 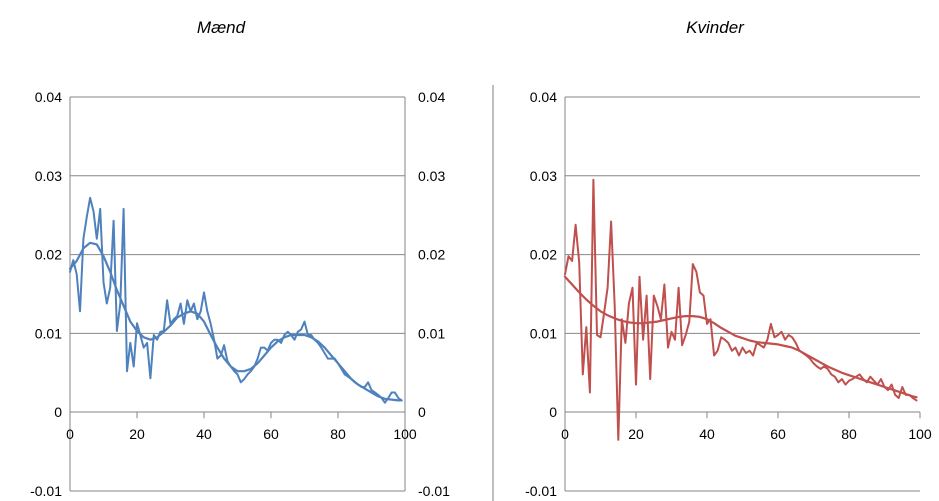 I want to click on series-group-maend, so click(x=235, y=300).